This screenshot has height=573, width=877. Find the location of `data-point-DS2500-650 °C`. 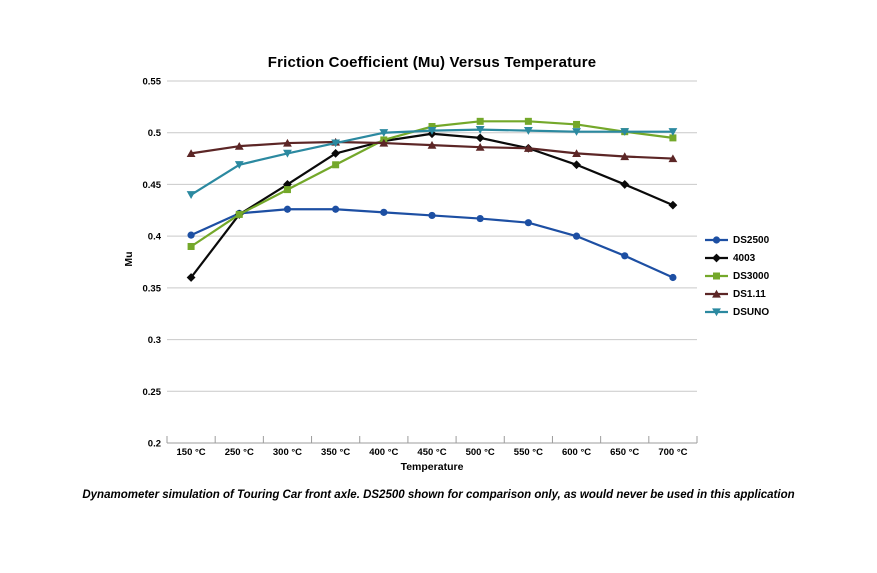

data-point-DS2500-650 °C is located at coordinates (625, 256).